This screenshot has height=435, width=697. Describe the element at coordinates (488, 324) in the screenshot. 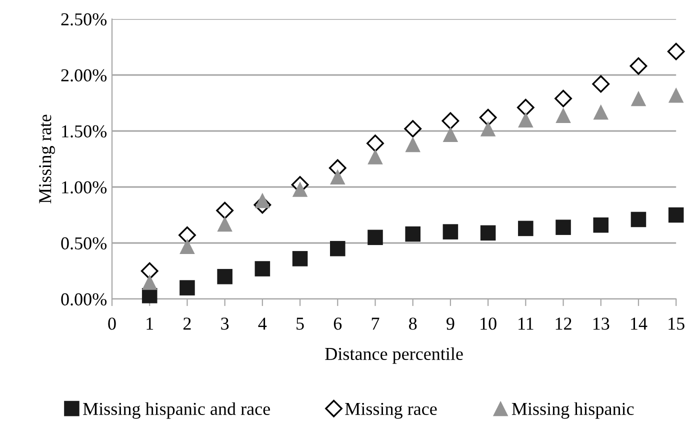

I see `x-tick-label: 10` at that location.